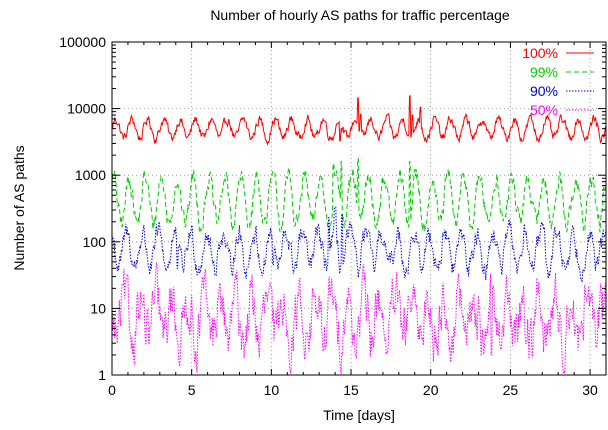  What do you see at coordinates (359, 244) in the screenshot?
I see `series-line-90pct` at bounding box center [359, 244].